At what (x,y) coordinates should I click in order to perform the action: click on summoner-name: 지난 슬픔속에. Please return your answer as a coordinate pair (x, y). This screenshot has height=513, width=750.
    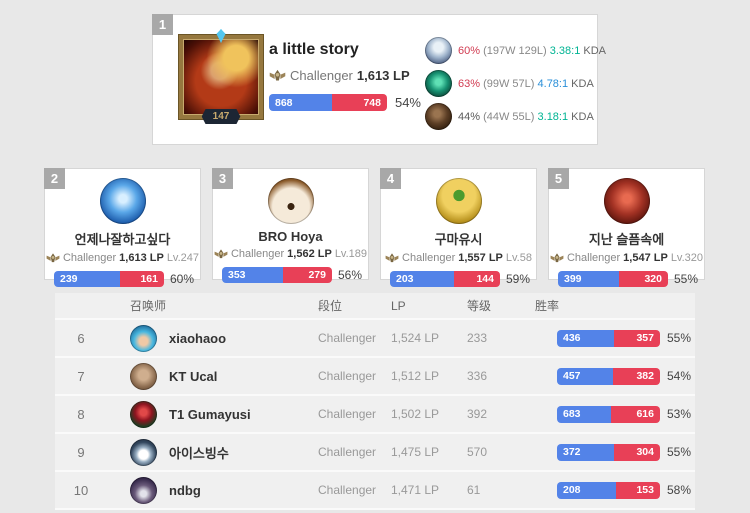
    Looking at the image, I should click on (626, 239).